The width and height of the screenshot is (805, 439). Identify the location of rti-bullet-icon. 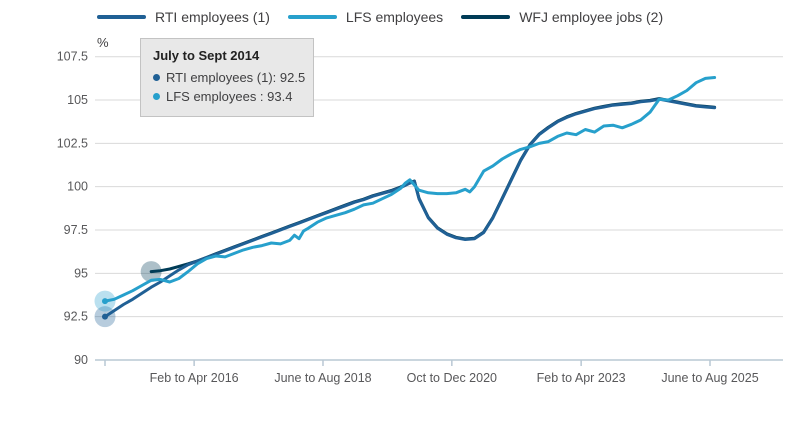
(156, 77).